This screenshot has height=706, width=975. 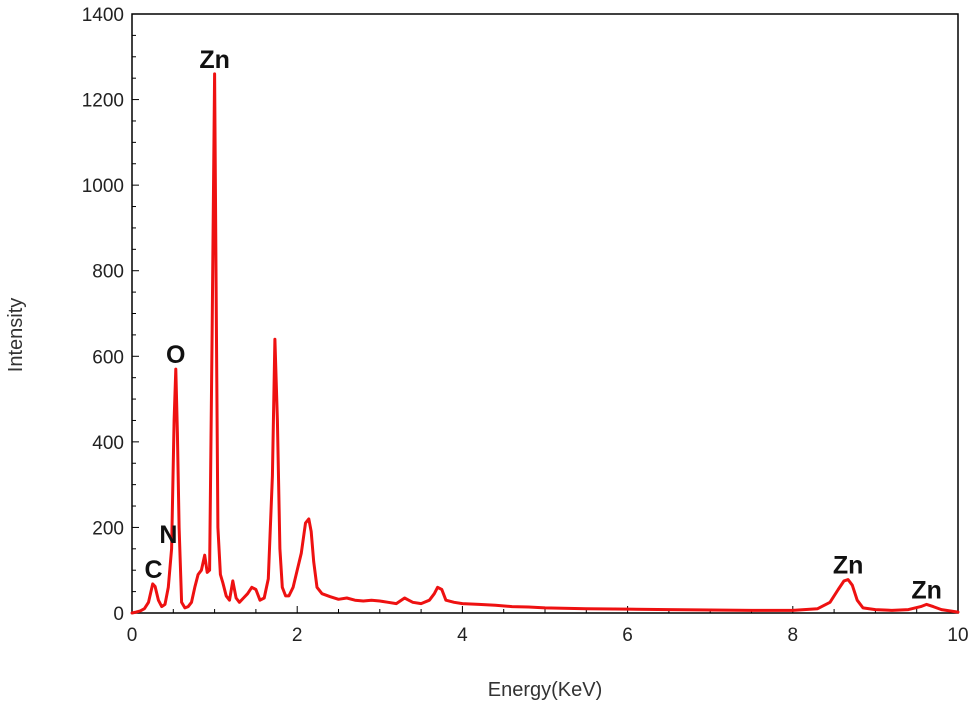 I want to click on x-tick-label: 0, so click(x=132, y=635).